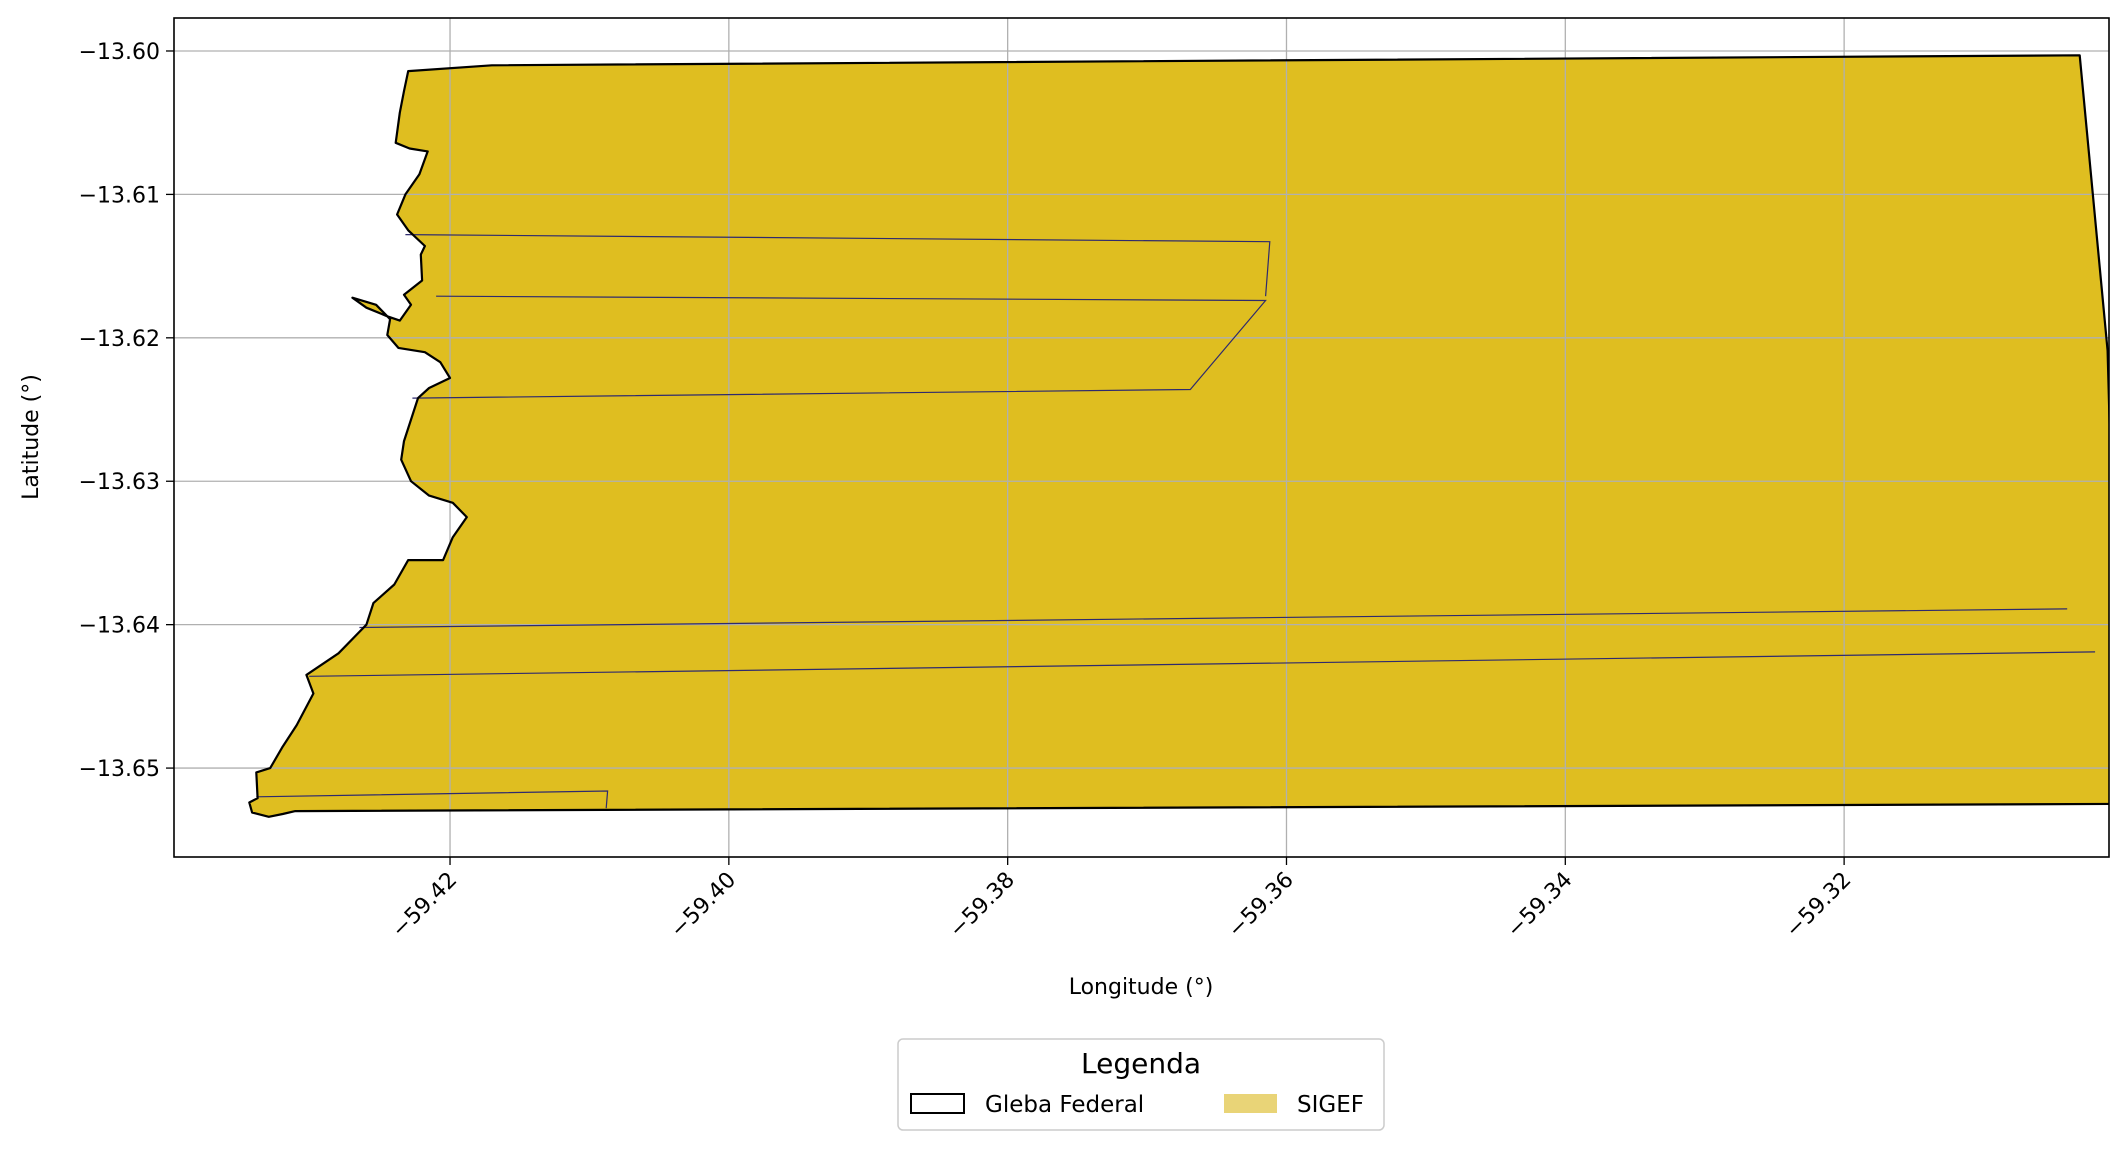 Image resolution: width=2127 pixels, height=1149 pixels. What do you see at coordinates (1141, 1084) in the screenshot?
I see `legend: Legenda Gleba Federal SIGEF` at bounding box center [1141, 1084].